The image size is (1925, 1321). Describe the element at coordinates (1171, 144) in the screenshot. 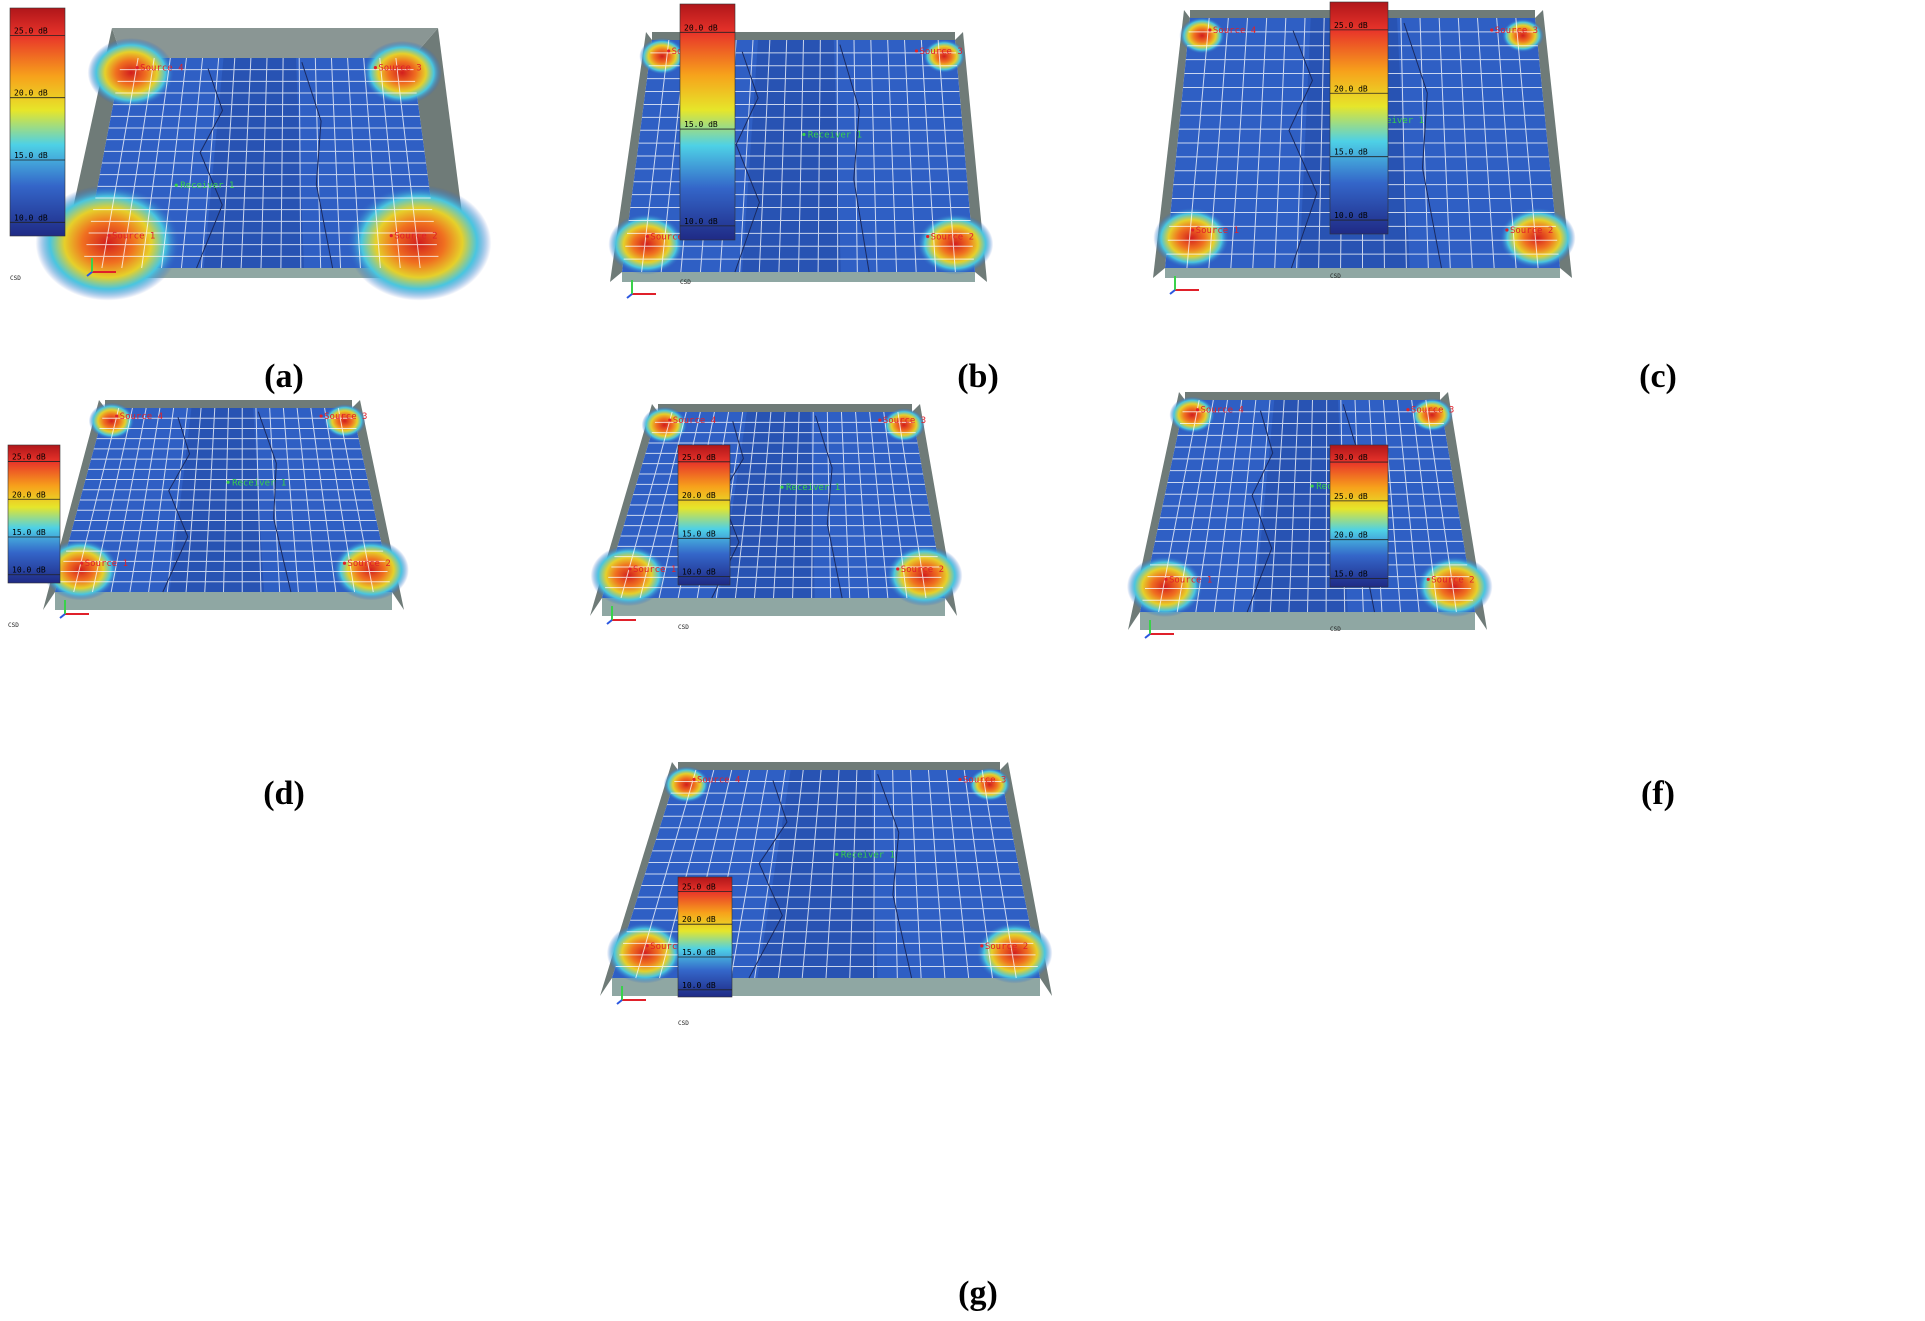

I see `room-wall-left` at that location.